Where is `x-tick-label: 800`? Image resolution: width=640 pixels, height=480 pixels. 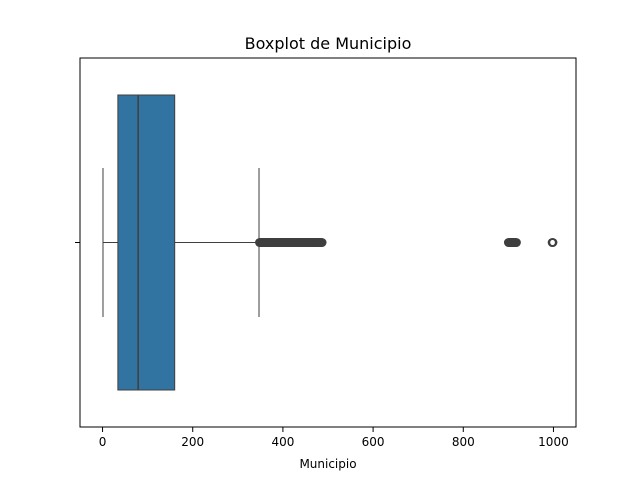
x-tick-label: 800 is located at coordinates (463, 442).